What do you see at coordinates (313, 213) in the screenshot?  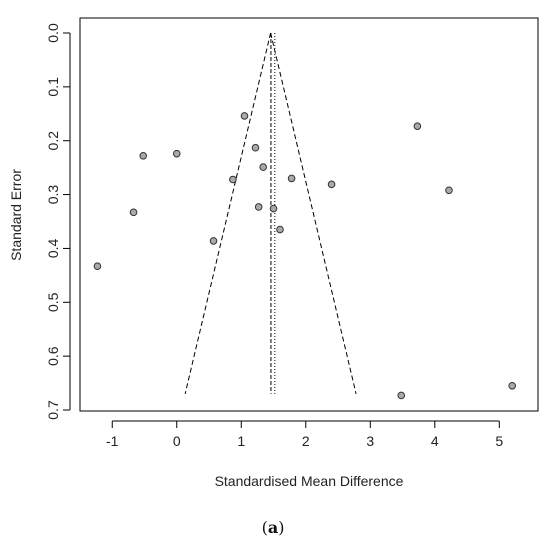 I see `funnel-right-limit` at bounding box center [313, 213].